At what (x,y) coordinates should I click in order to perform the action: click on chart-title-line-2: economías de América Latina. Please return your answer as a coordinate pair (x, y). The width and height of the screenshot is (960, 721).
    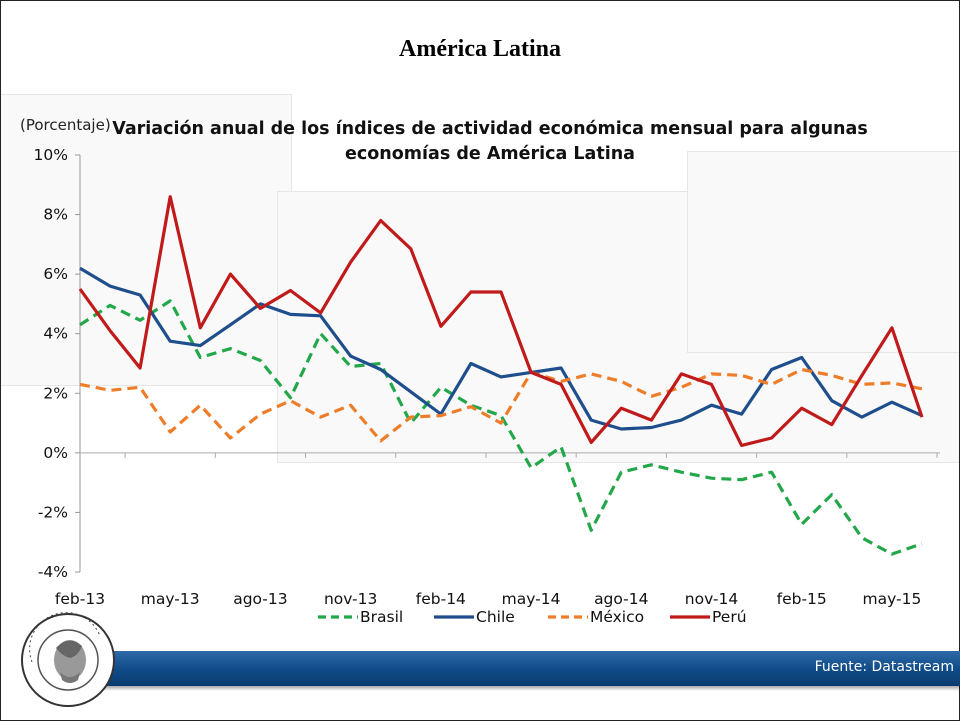
    Looking at the image, I should click on (490, 154).